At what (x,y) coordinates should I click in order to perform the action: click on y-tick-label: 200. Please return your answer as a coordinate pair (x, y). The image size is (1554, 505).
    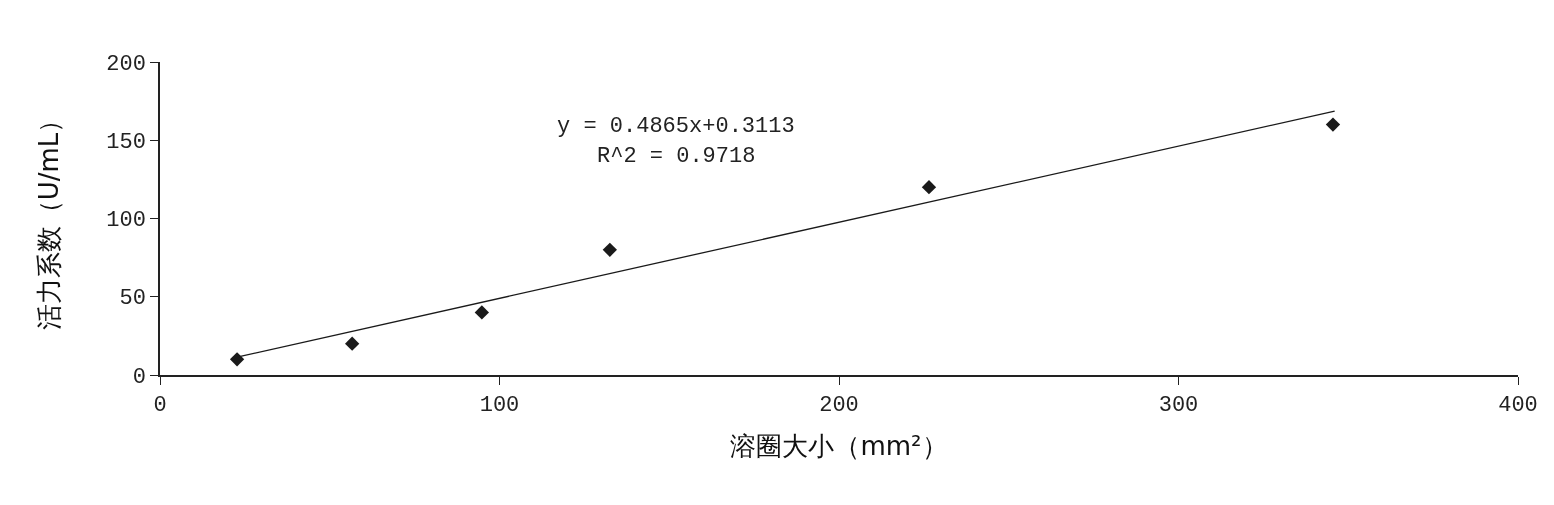
    Looking at the image, I should click on (126, 64).